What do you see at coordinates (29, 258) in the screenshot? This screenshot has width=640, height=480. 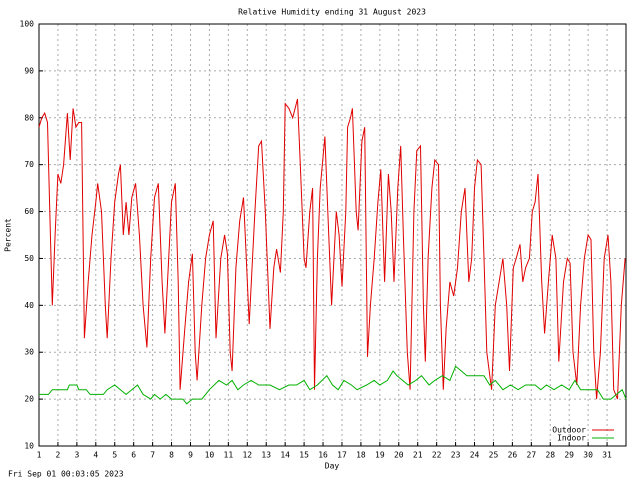 I see `y-tick-label: 50` at bounding box center [29, 258].